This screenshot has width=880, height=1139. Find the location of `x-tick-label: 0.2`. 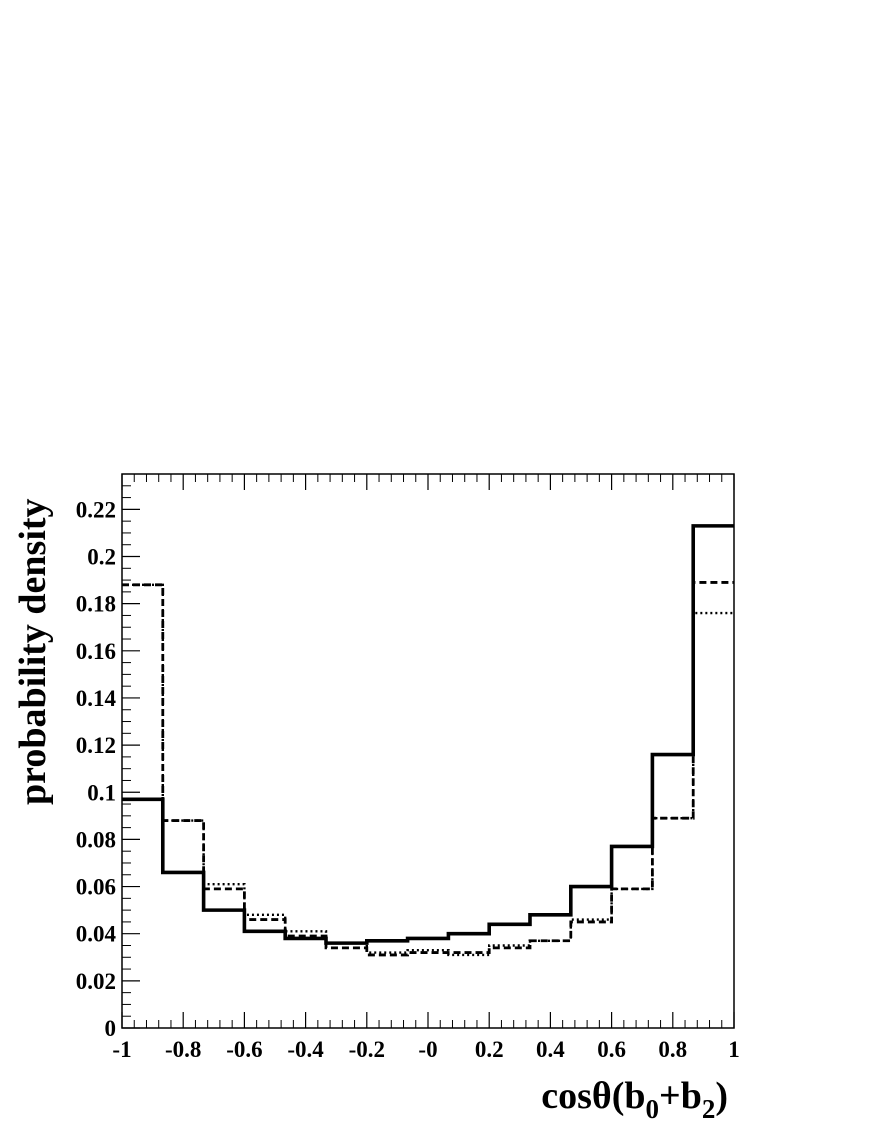

x-tick-label: 0.2 is located at coordinates (489, 1049).